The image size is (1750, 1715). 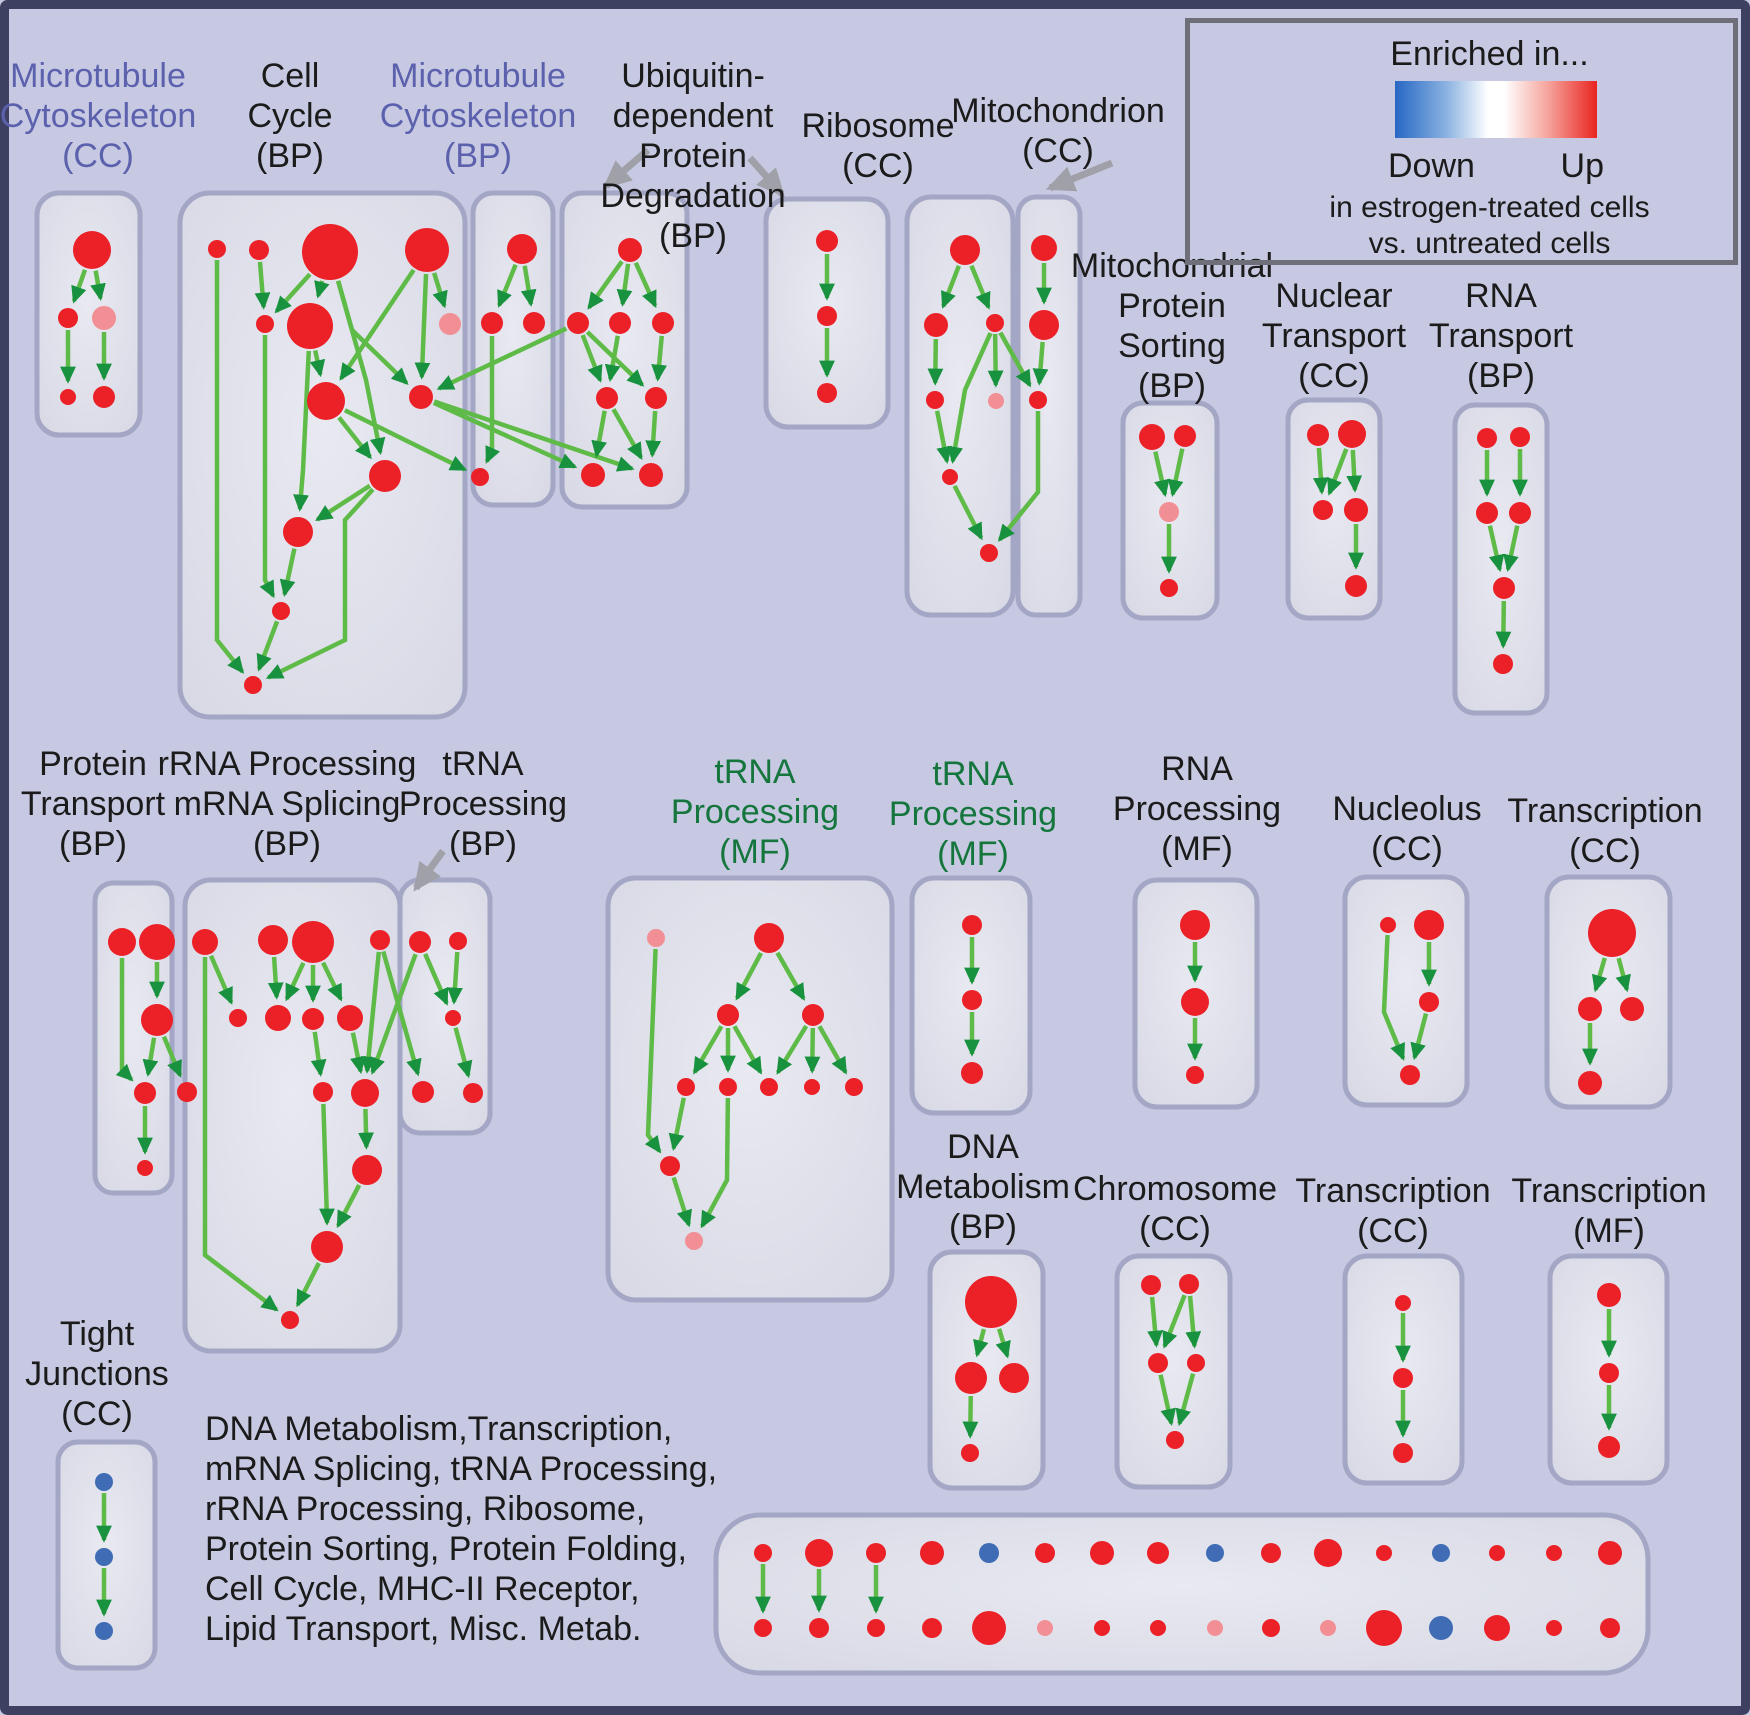 I want to click on edge-rr11-rr12, so click(x=349, y=1206).